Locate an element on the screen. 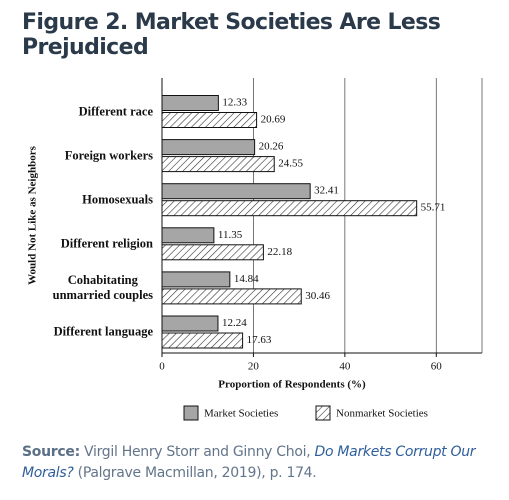 The height and width of the screenshot is (500, 509). y-tick-label: Cohabitating unmarried couples is located at coordinates (102, 287).